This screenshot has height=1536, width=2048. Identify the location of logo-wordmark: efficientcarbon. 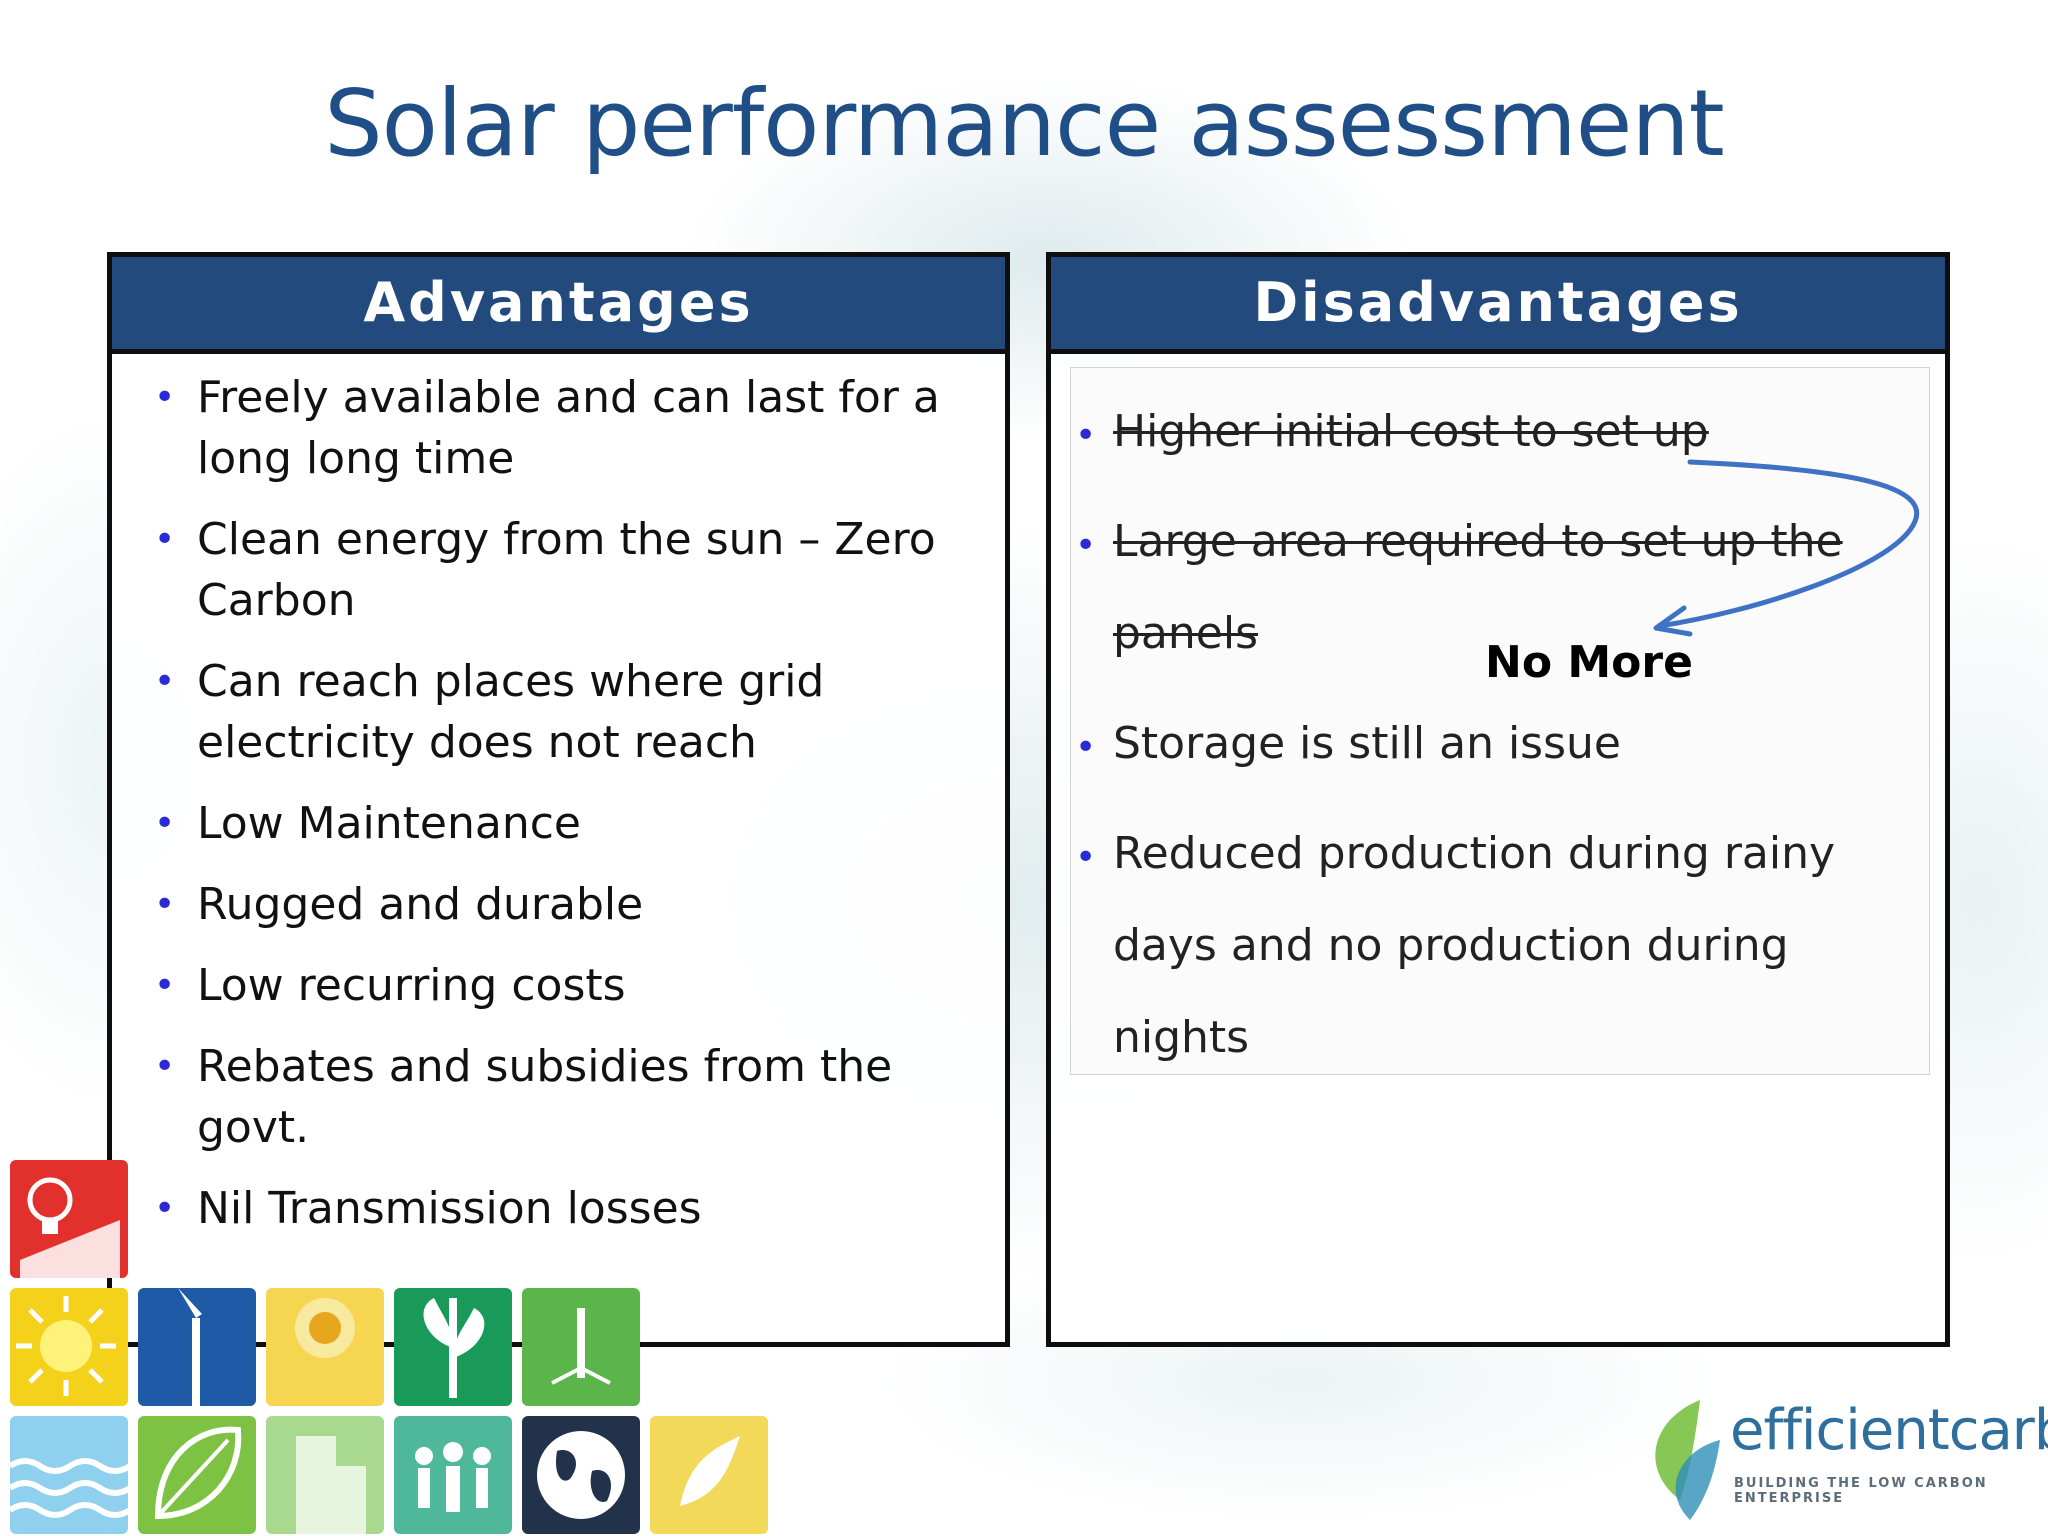
(1889, 1430).